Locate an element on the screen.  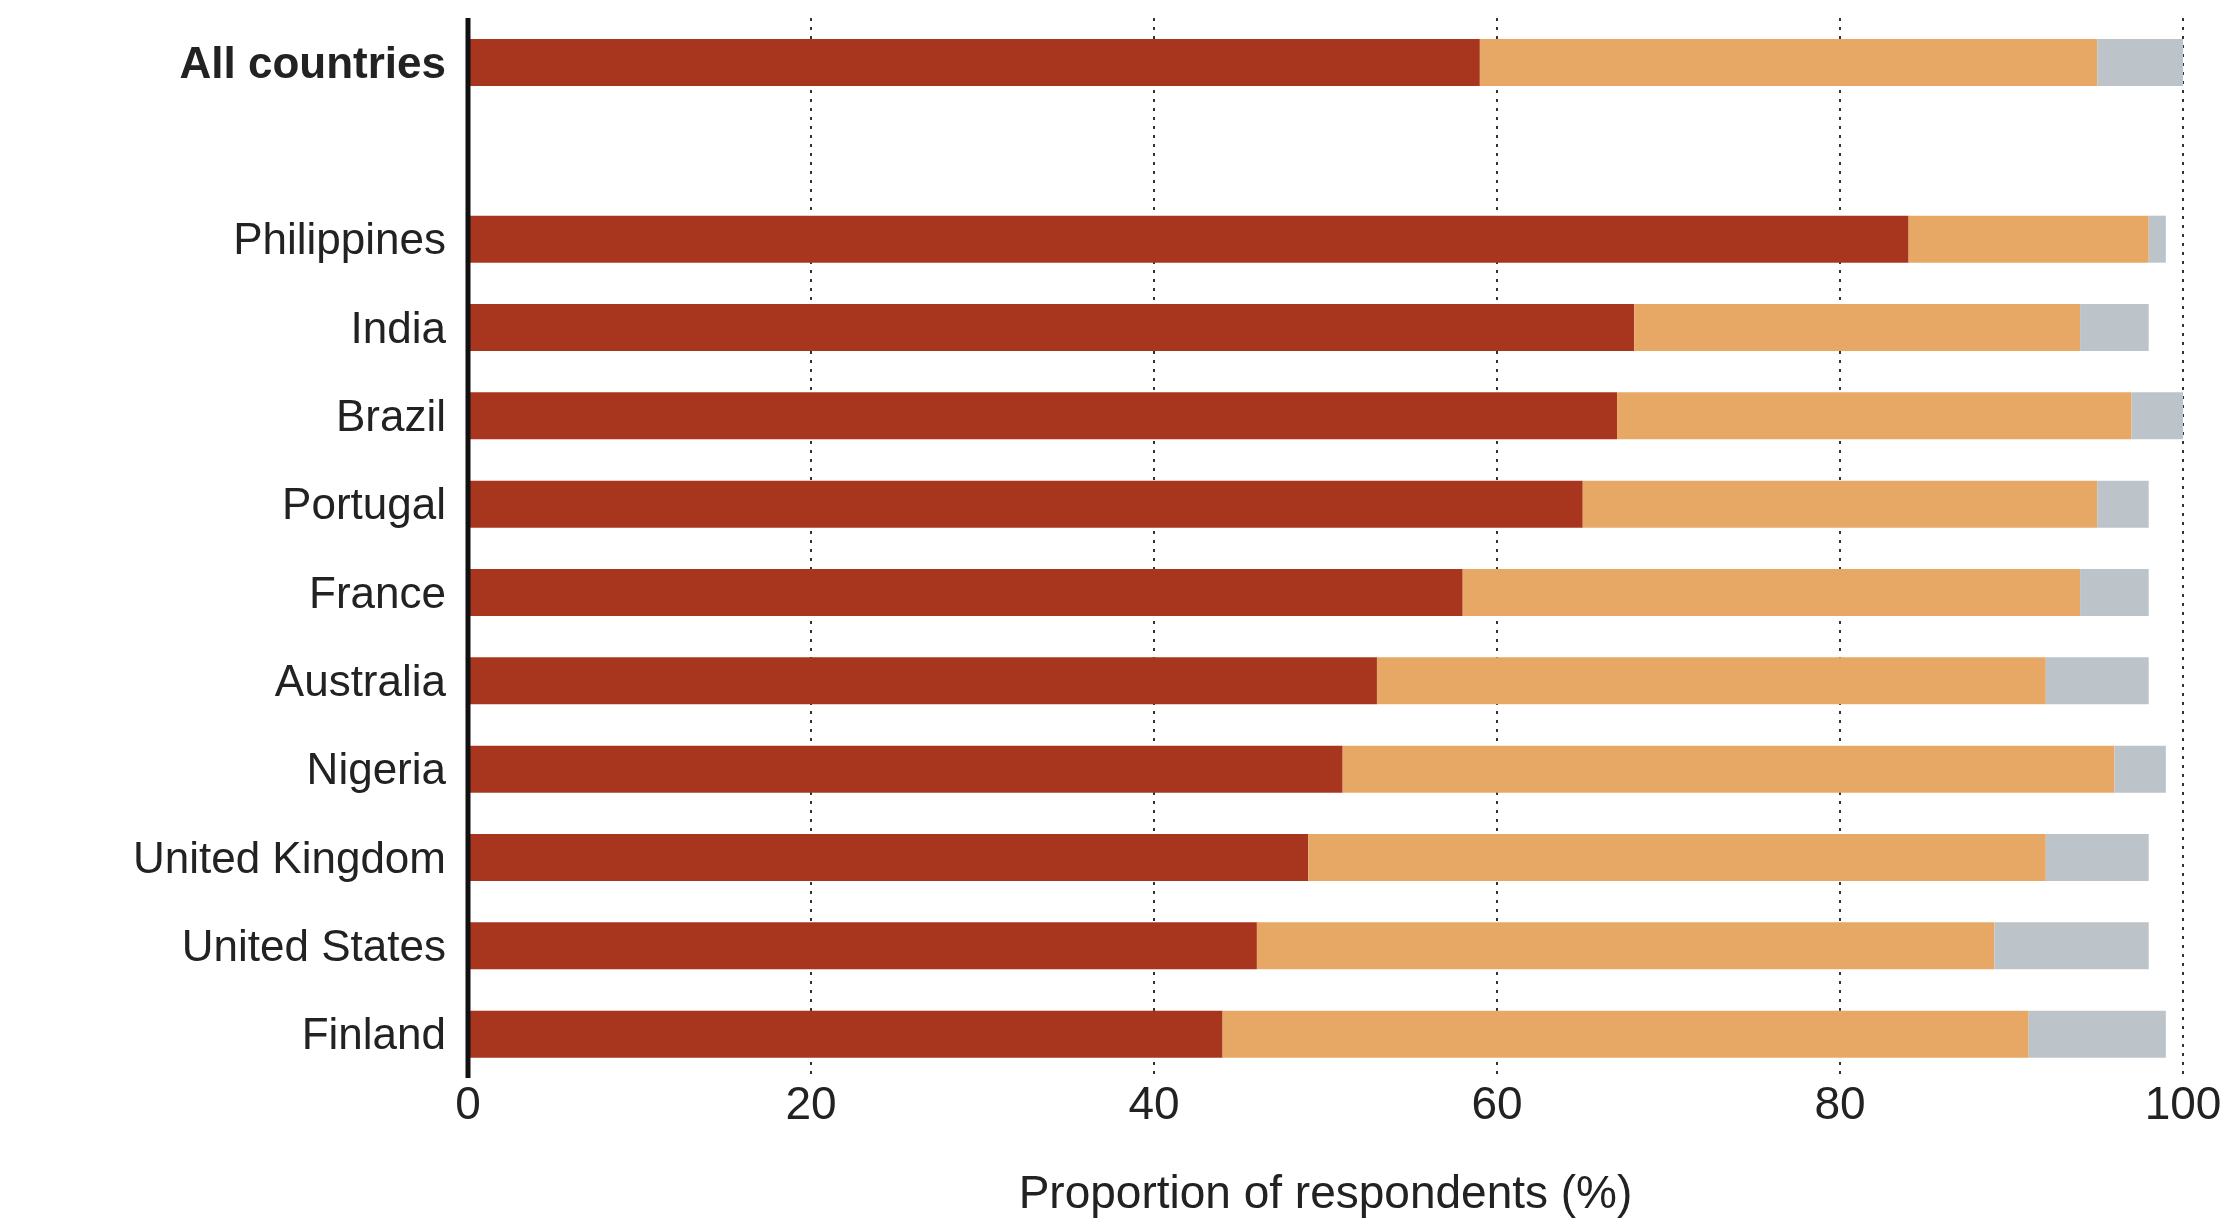
y-tick-label: Australia is located at coordinates (360, 680).